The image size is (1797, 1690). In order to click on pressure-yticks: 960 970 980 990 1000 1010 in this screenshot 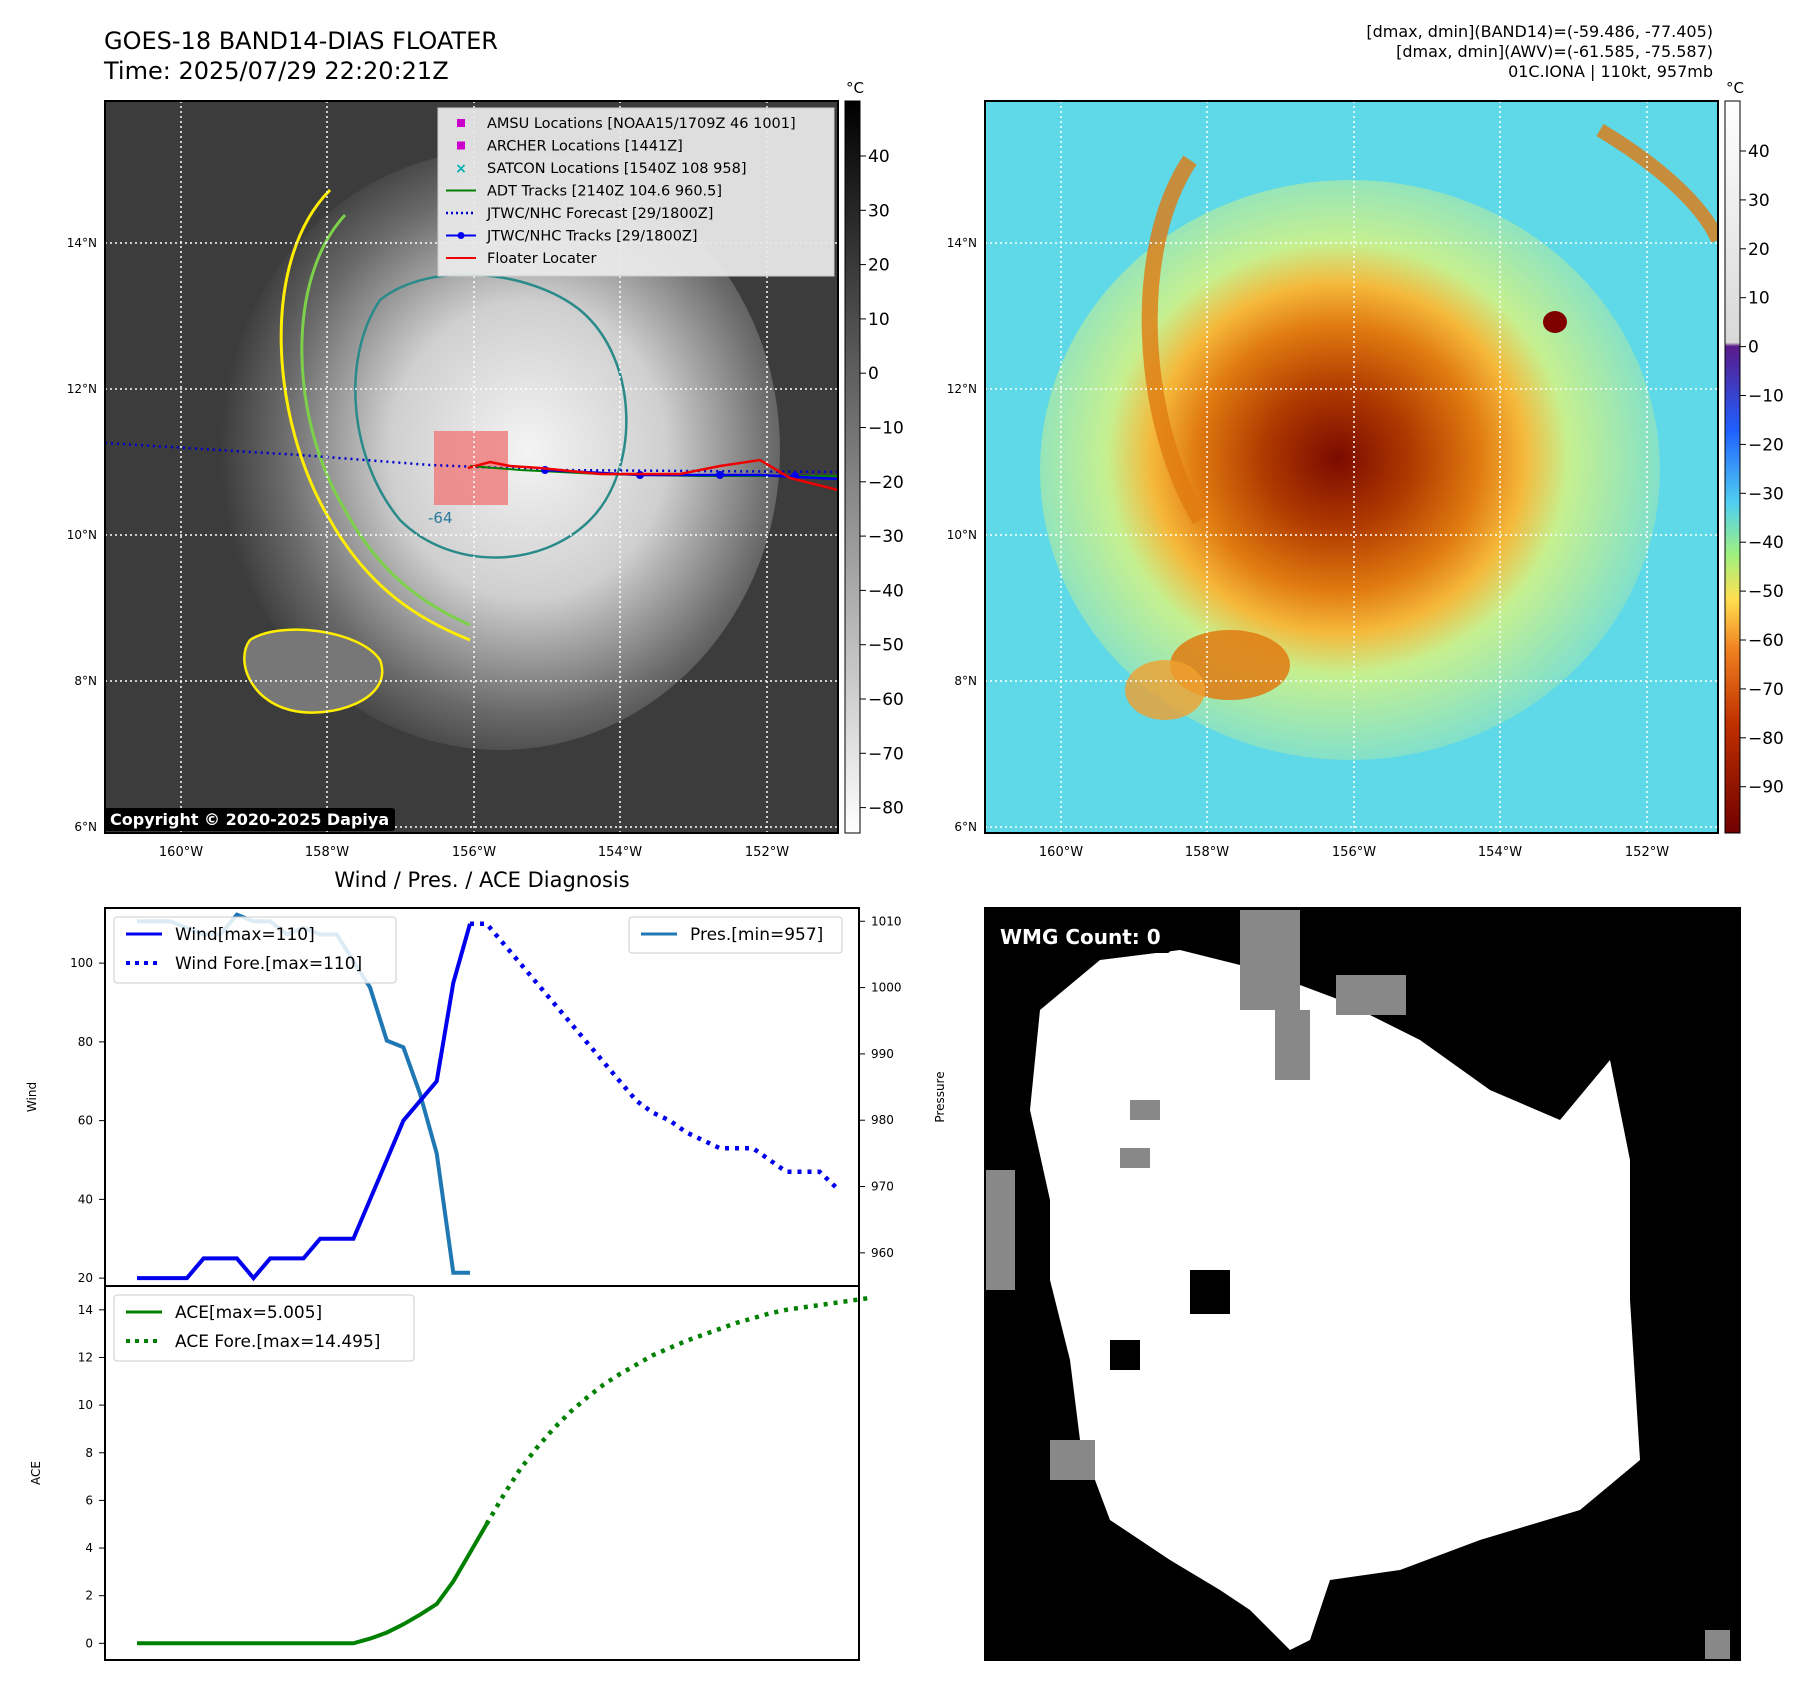, I will do `click(880, 1087)`.